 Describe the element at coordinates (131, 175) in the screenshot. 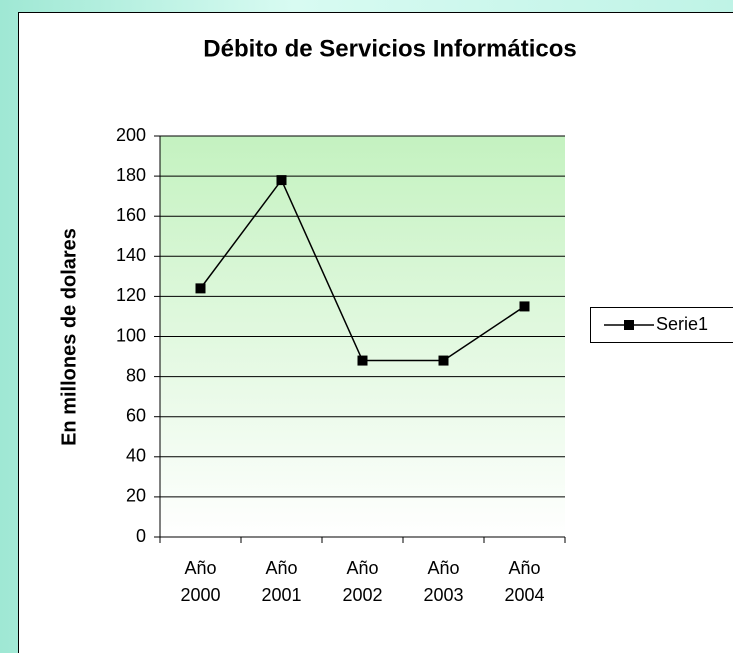

I see `y-tick-label: 180` at that location.